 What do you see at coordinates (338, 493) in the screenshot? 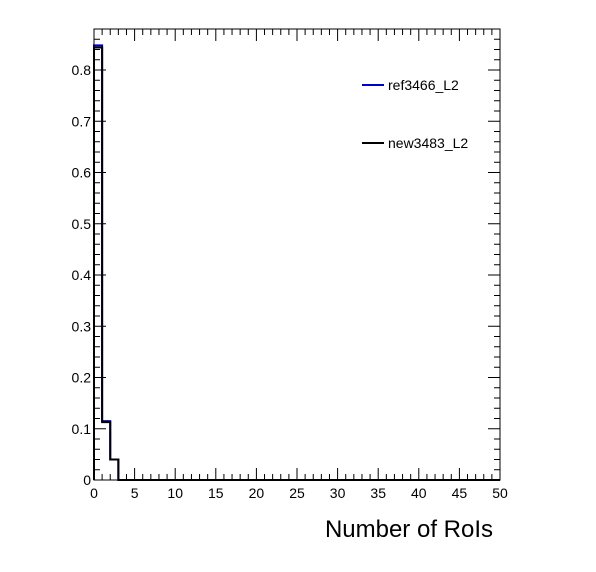
I see `x-tick-label: 30` at bounding box center [338, 493].